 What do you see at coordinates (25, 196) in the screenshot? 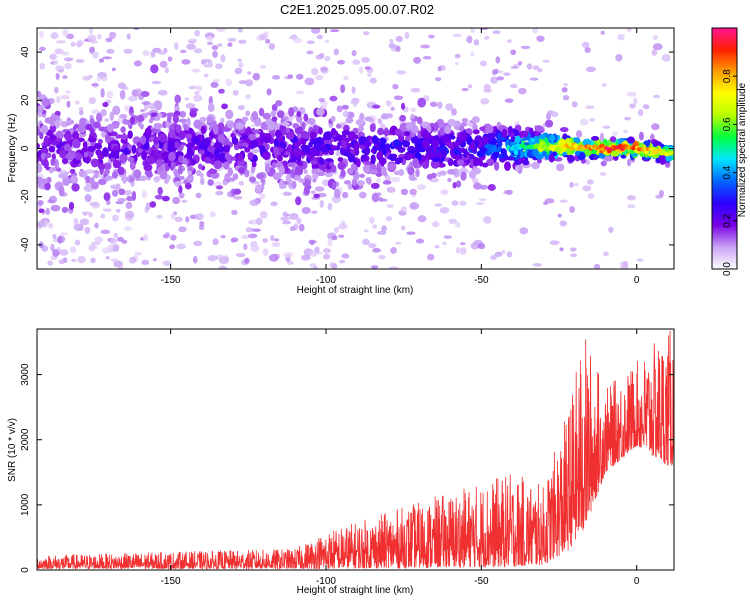
I see `y-tick-label: -20` at bounding box center [25, 196].